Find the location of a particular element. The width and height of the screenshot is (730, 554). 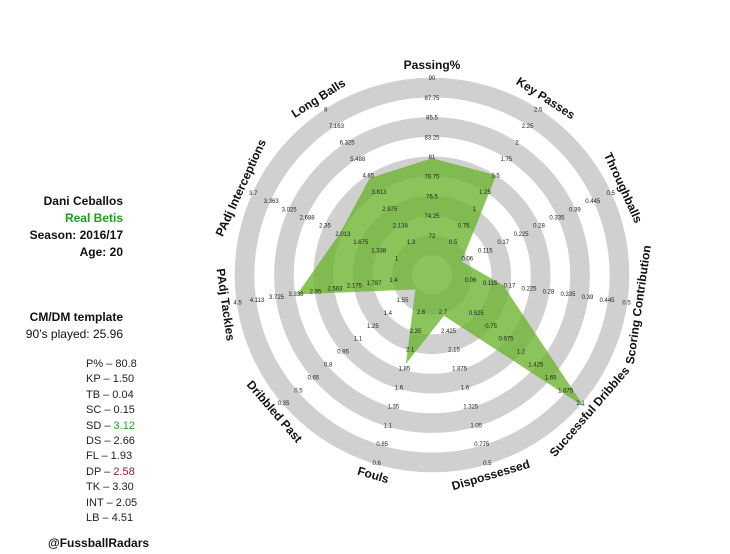

stat-value: 3.30 is located at coordinates (123, 487).